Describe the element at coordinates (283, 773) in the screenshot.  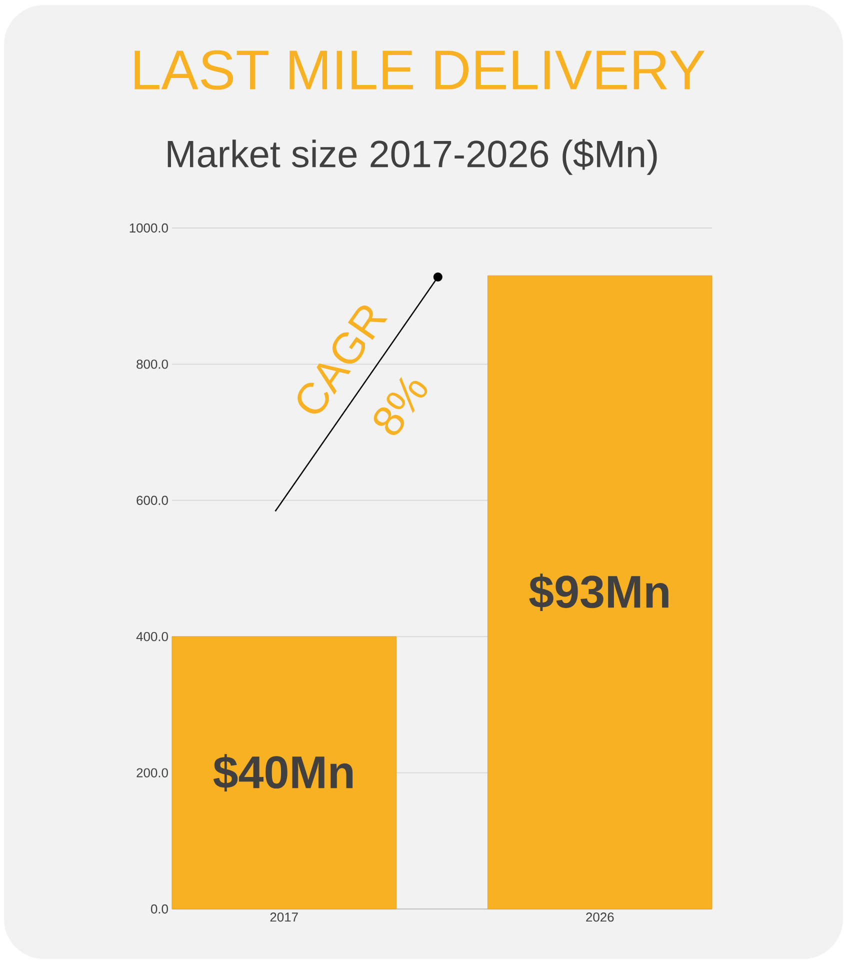
I see `annotation: $40Mn` at that location.